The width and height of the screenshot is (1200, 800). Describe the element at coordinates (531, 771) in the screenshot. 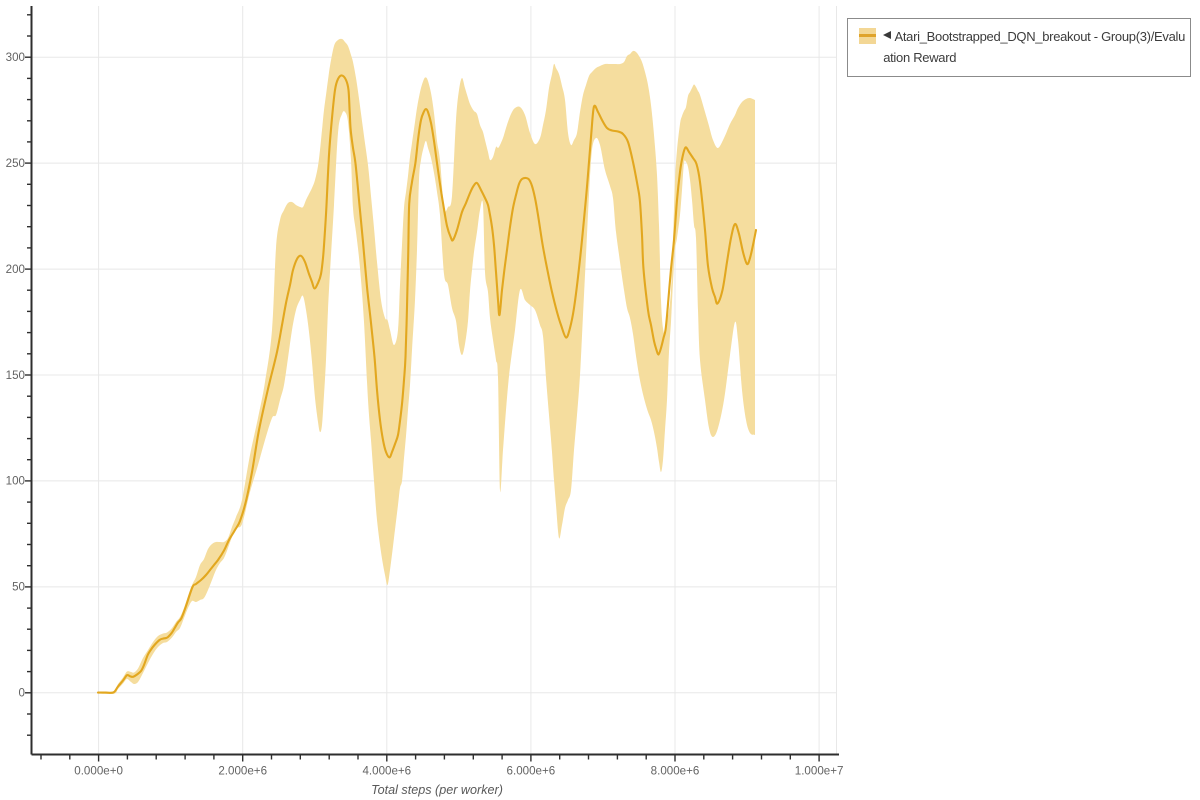

I see `svg-text: 6.000e+6` at that location.